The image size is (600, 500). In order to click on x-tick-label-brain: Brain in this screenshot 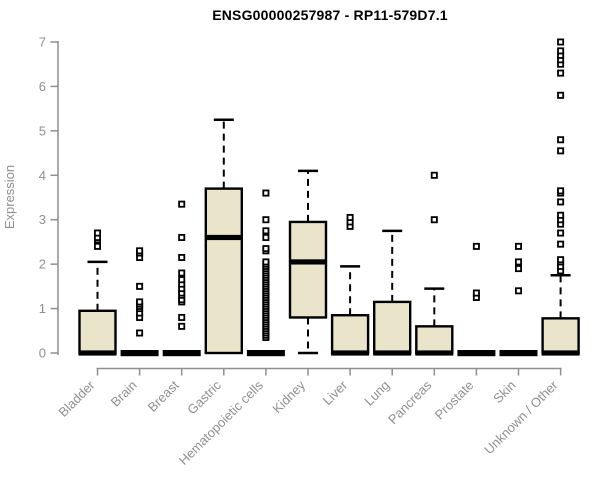, I will do `click(124, 394)`.